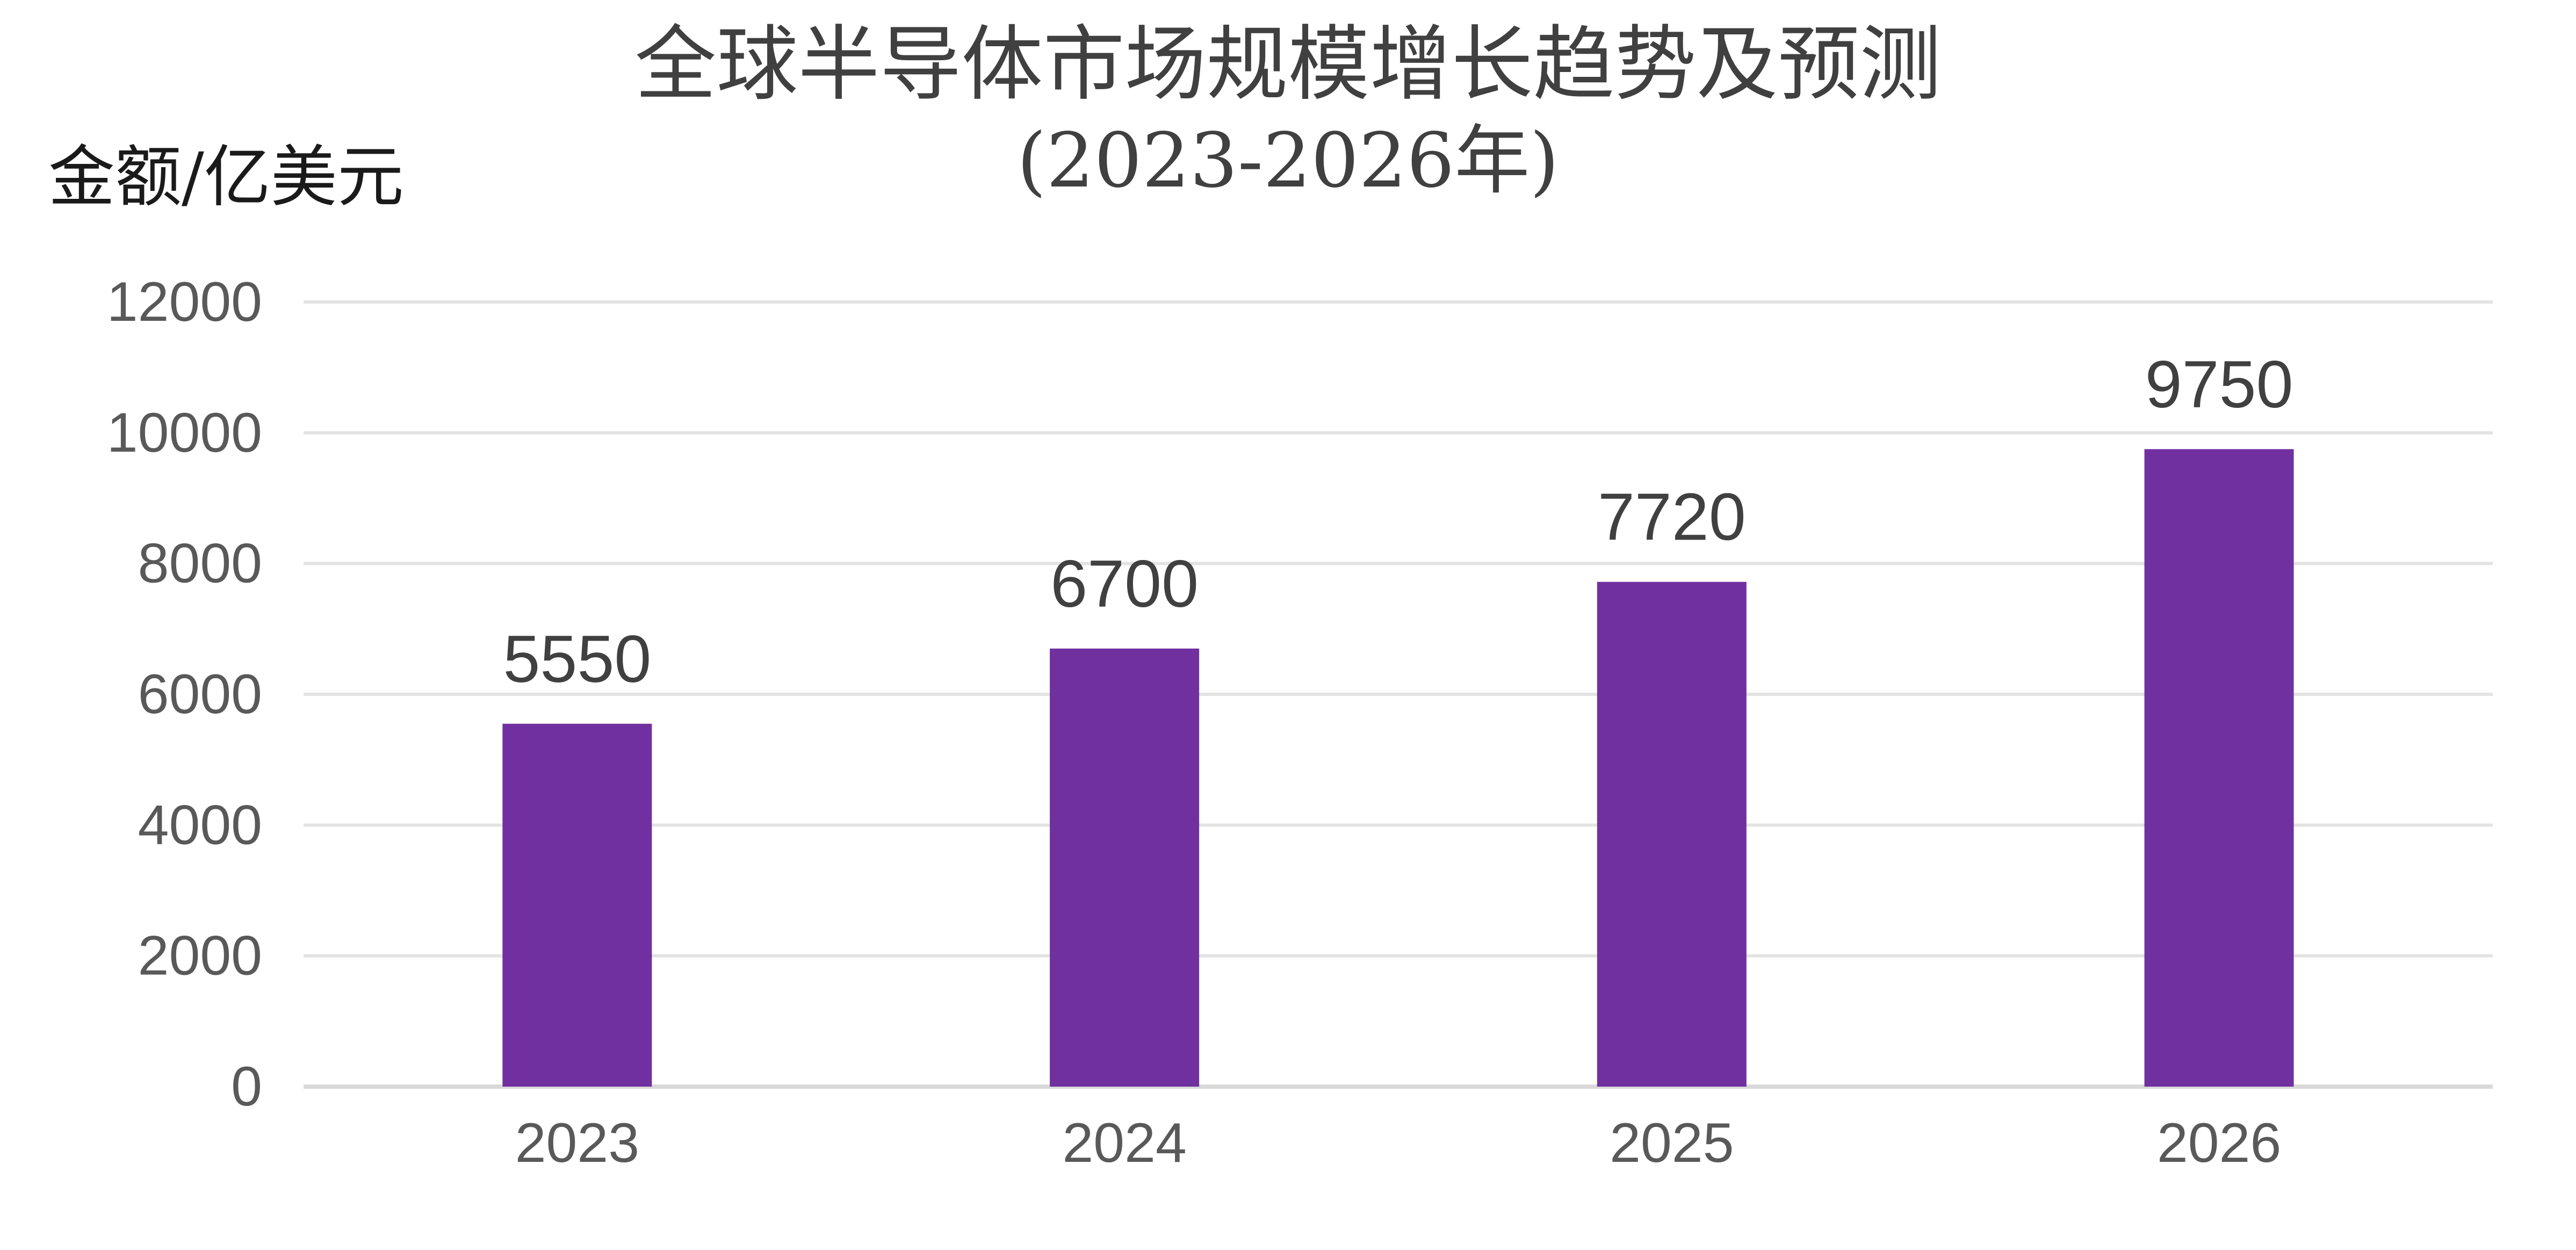 The image size is (2576, 1250). What do you see at coordinates (2219, 768) in the screenshot?
I see `bar-2026` at bounding box center [2219, 768].